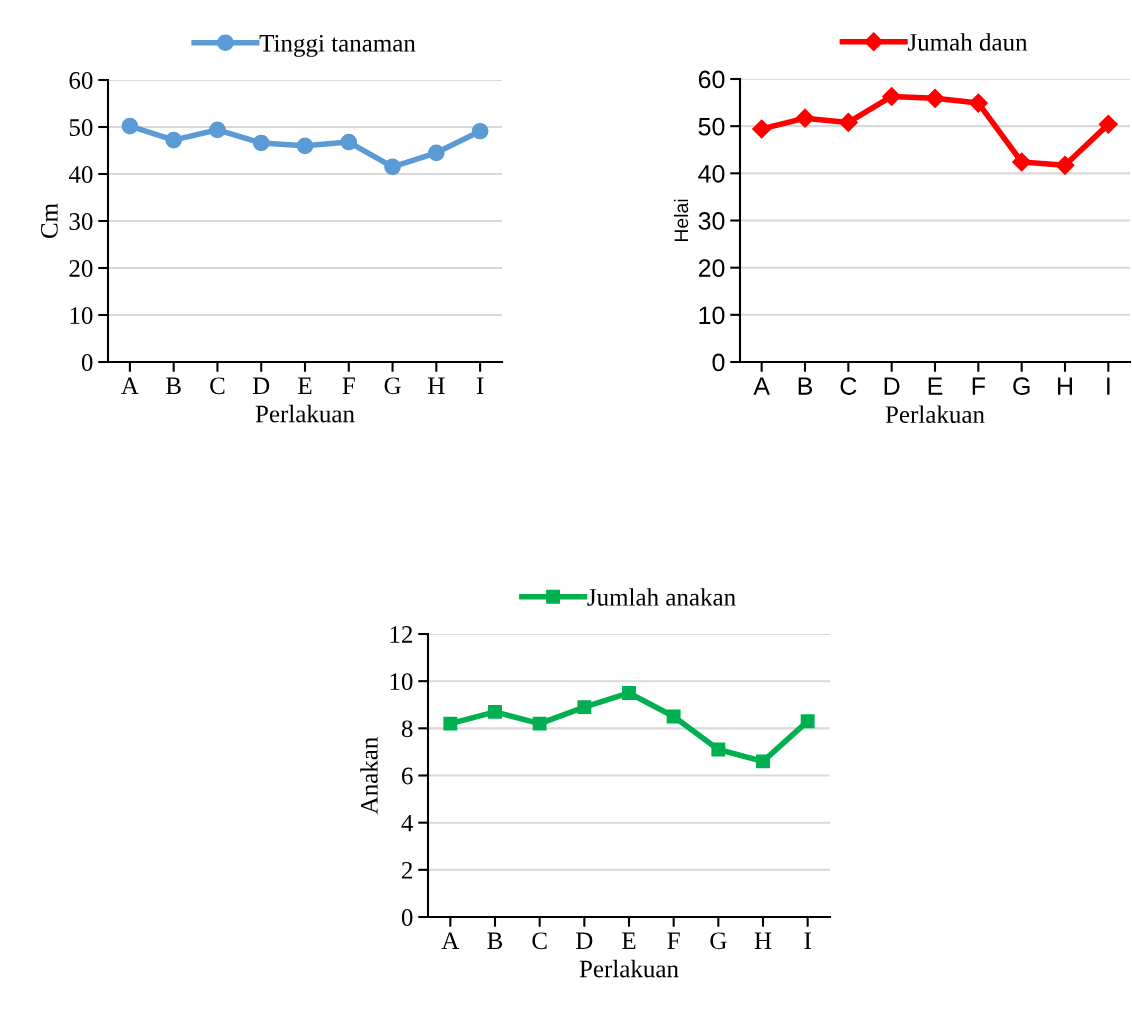 This screenshot has width=1132, height=1012. Describe the element at coordinates (49, 221) in the screenshot. I see `y-axis-title: Cm` at that location.